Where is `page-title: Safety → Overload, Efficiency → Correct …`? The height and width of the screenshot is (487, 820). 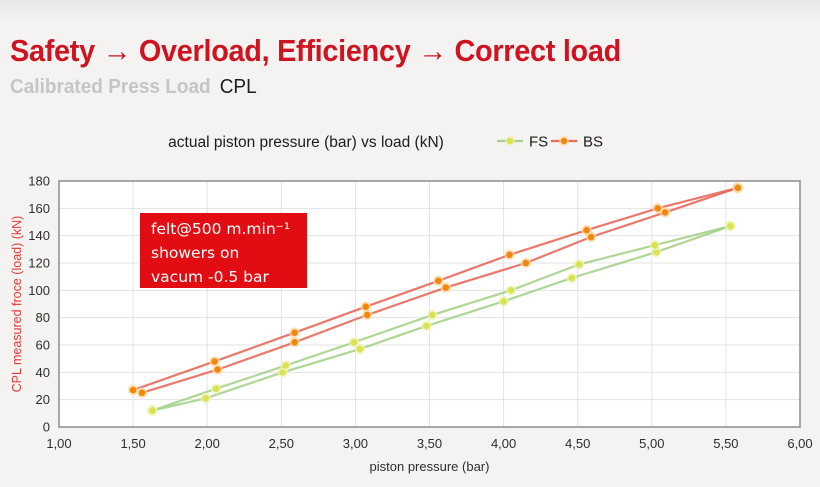 page-title: Safety → Overload, Efficiency → Correct … is located at coordinates (315, 50).